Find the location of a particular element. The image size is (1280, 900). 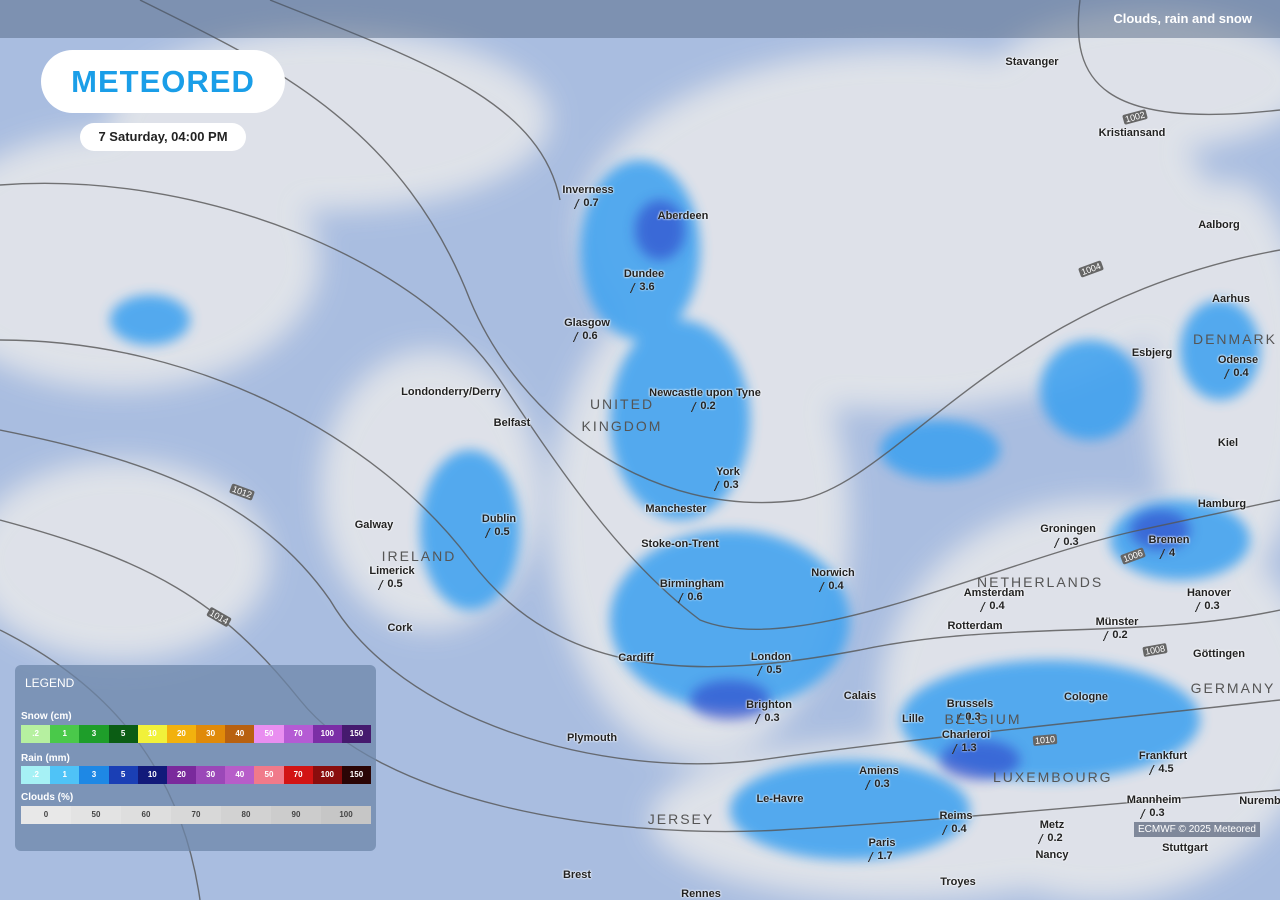

date-pill: 7 Saturday, 04:00 PM is located at coordinates (163, 137).